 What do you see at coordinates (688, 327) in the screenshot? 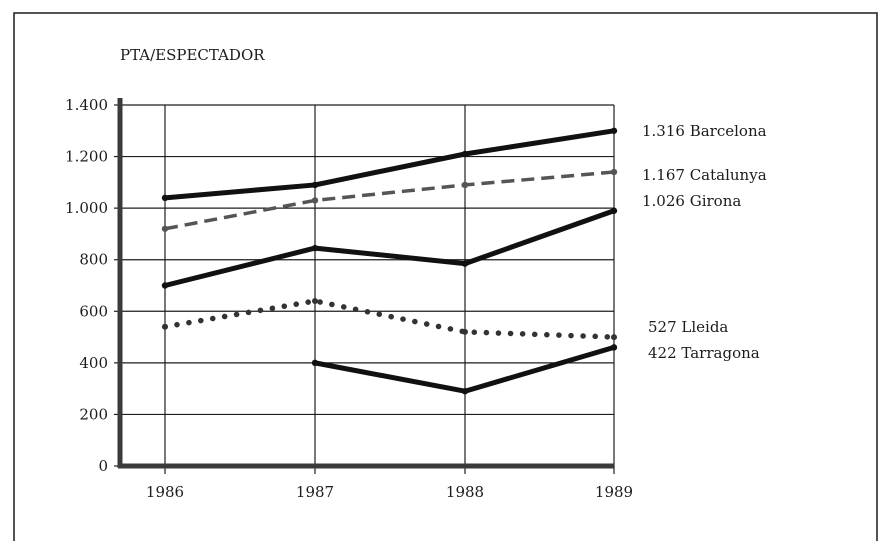
I see `series-label-lleida: 527 Lleida` at bounding box center [688, 327].